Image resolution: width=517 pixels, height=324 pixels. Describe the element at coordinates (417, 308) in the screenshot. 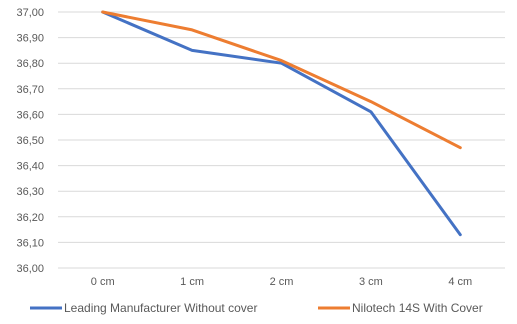

I see `legend-label-2: Nilotech 14S With Cover` at that location.